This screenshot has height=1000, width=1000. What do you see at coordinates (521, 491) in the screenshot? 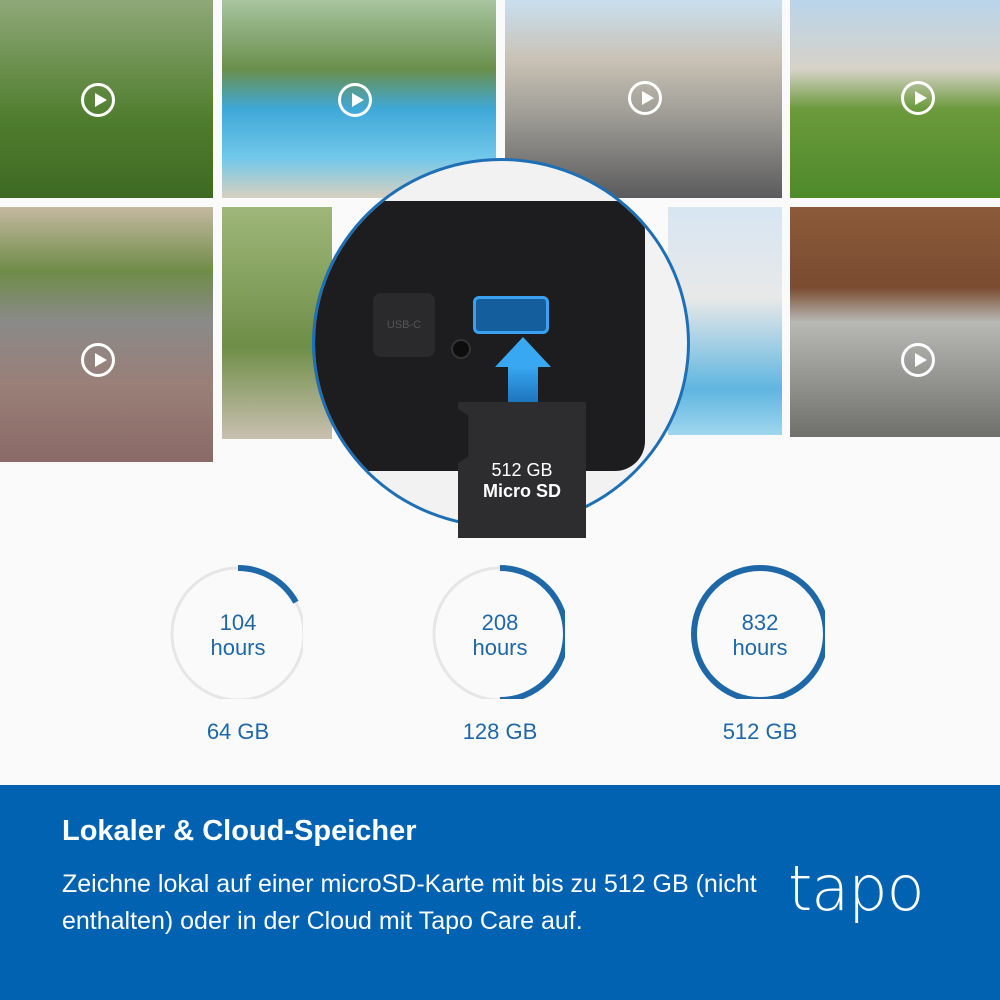
I see `sd-card-label: Micro SD` at bounding box center [521, 491].